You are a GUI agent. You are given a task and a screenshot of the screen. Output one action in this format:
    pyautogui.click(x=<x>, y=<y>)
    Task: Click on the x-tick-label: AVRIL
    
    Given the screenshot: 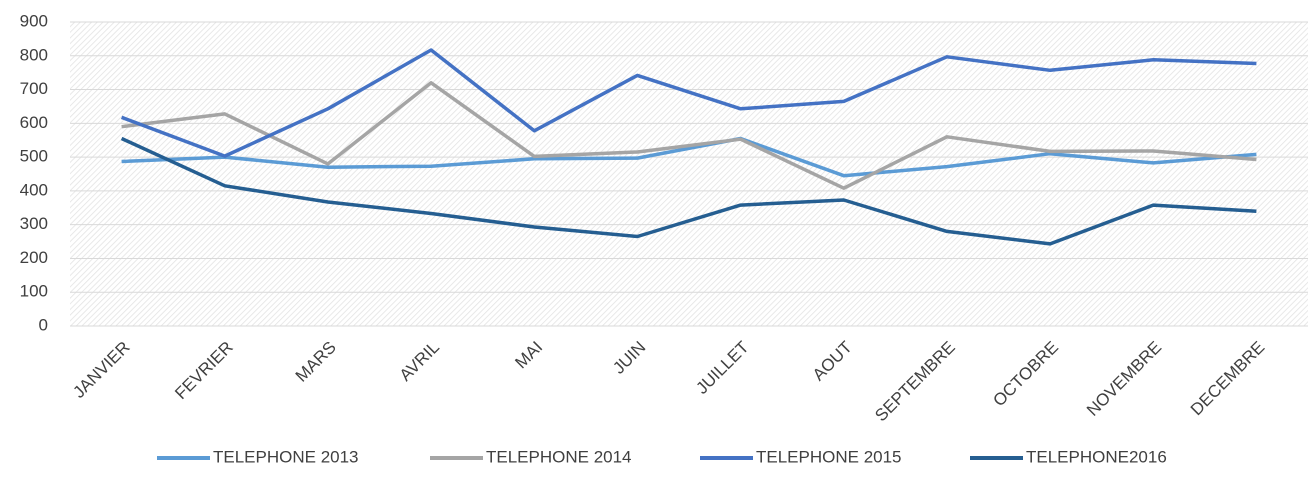 What is the action you would take?
    pyautogui.click(x=419, y=361)
    